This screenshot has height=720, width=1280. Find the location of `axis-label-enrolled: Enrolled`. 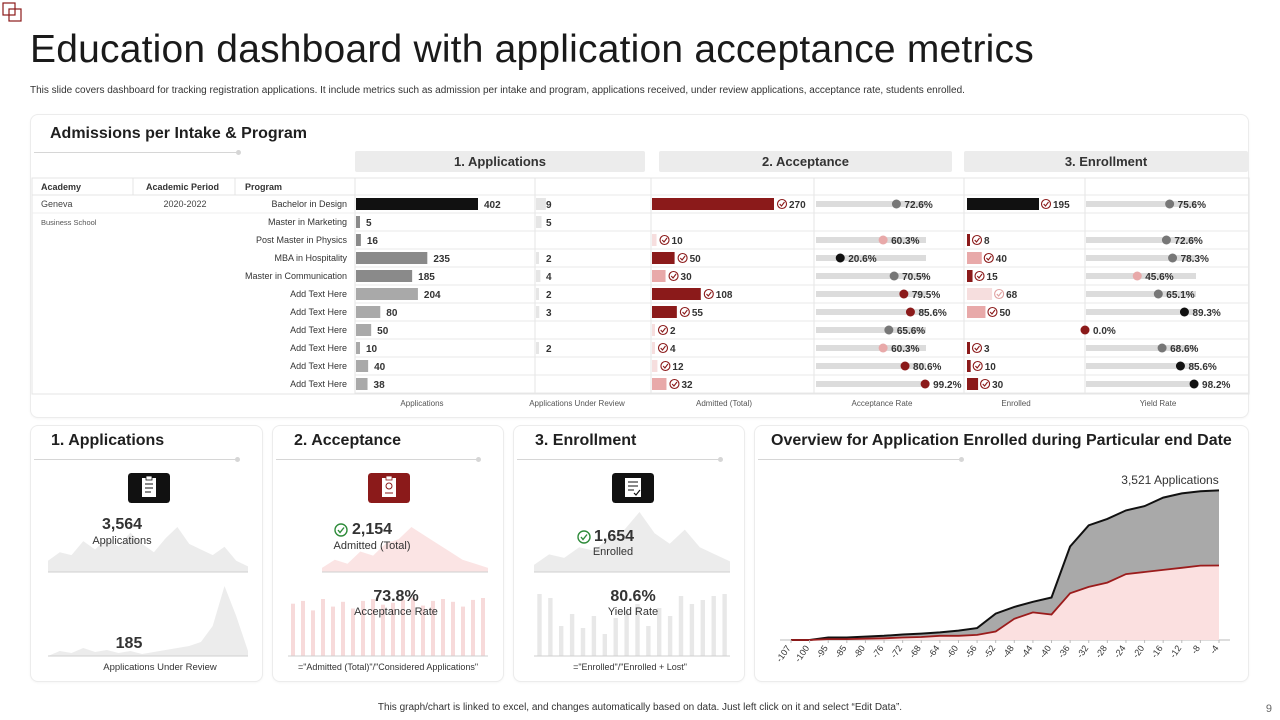

axis-label-enrolled: Enrolled is located at coordinates (1016, 403).